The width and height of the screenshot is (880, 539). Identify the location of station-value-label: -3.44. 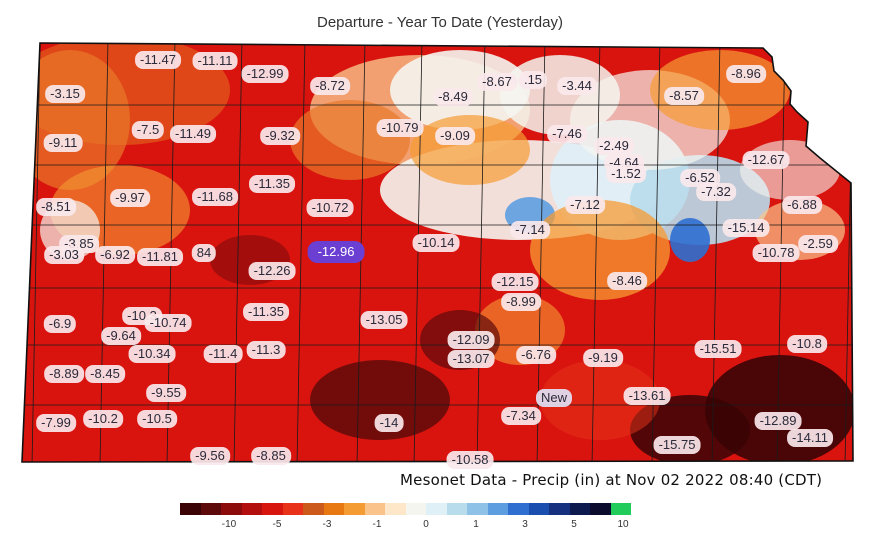
(577, 86).